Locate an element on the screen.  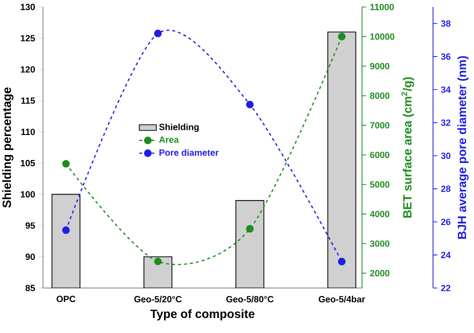
y-axis-title: Shielding percentage is located at coordinates (8, 147).